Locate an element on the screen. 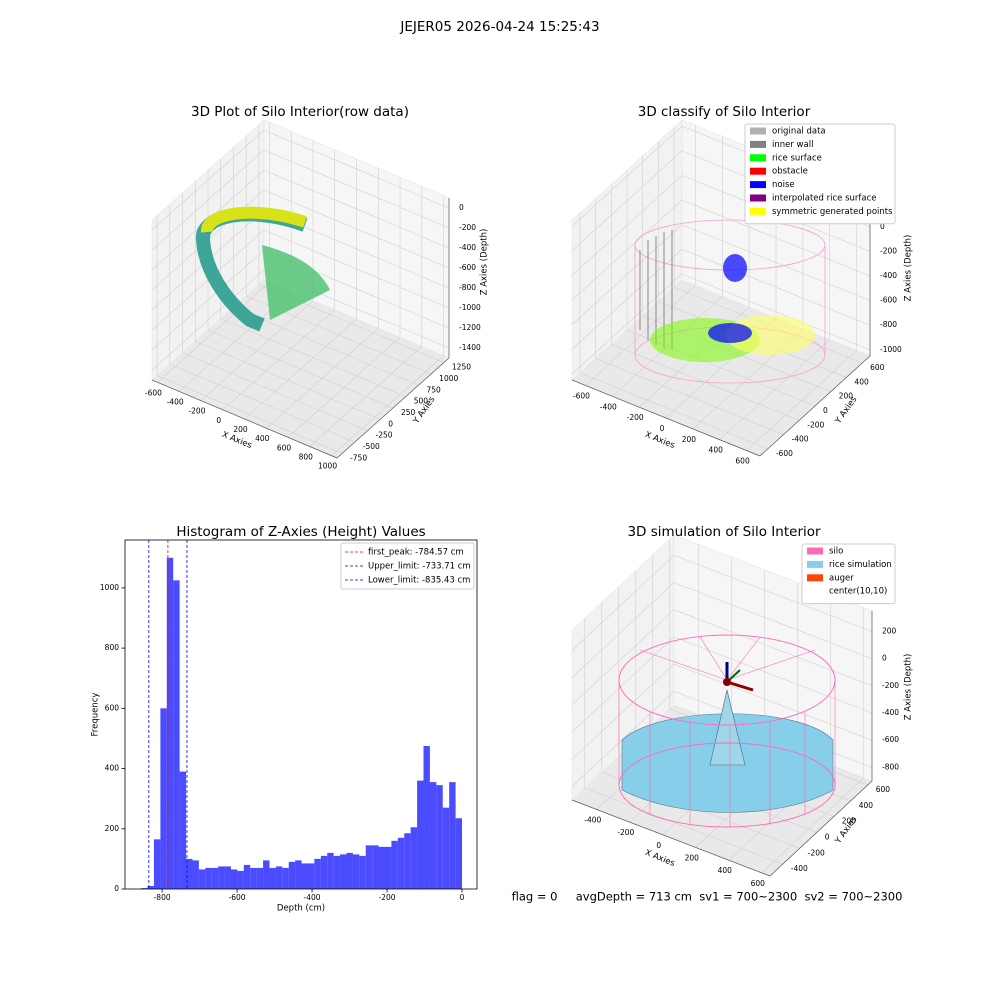 The image size is (1000, 1000). legend-label: Upper_limit: -733.71 cm is located at coordinates (419, 567).